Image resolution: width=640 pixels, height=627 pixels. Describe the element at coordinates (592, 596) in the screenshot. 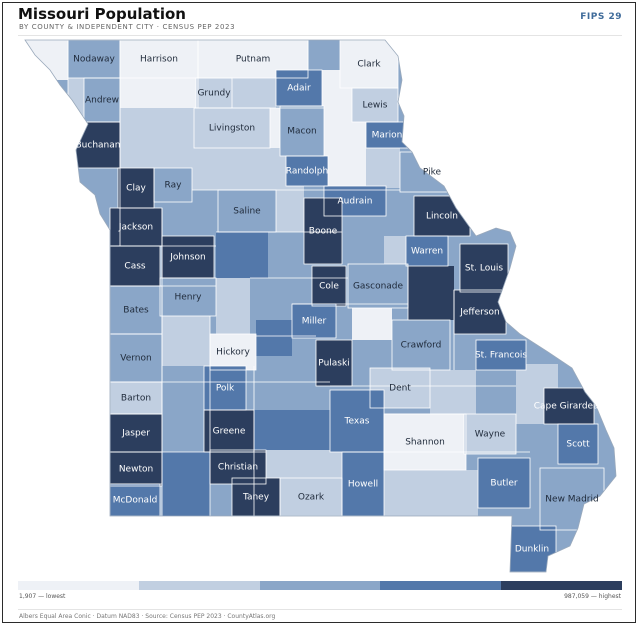

I see `legend-max-label: 987,059 — highest` at that location.